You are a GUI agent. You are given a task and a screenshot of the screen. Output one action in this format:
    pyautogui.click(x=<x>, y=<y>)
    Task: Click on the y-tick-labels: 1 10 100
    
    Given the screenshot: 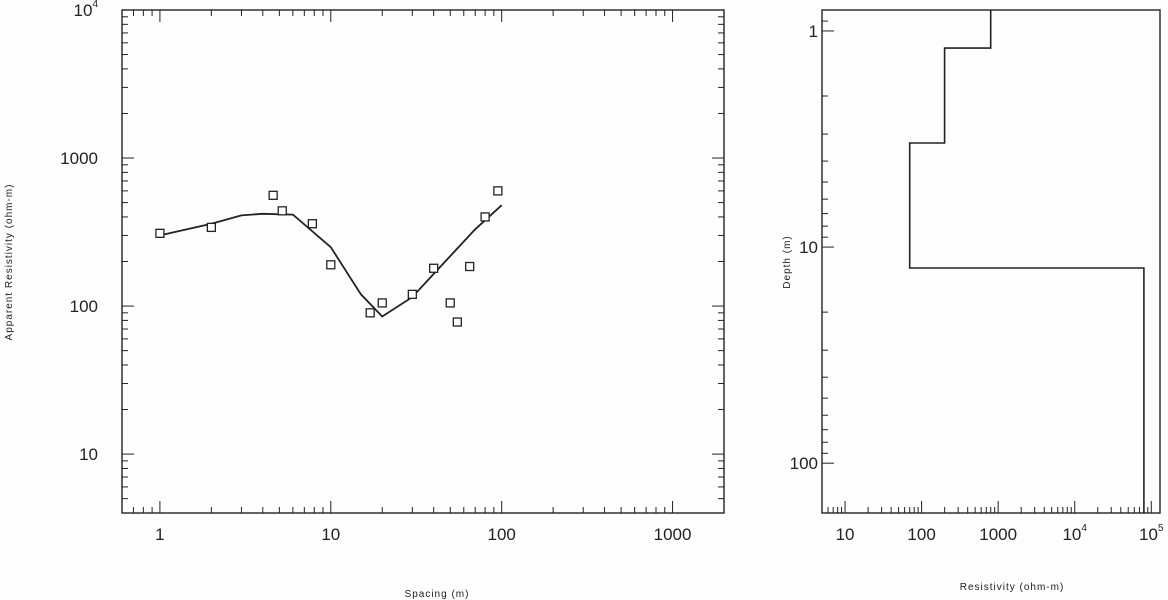 What is the action you would take?
    pyautogui.click(x=804, y=247)
    